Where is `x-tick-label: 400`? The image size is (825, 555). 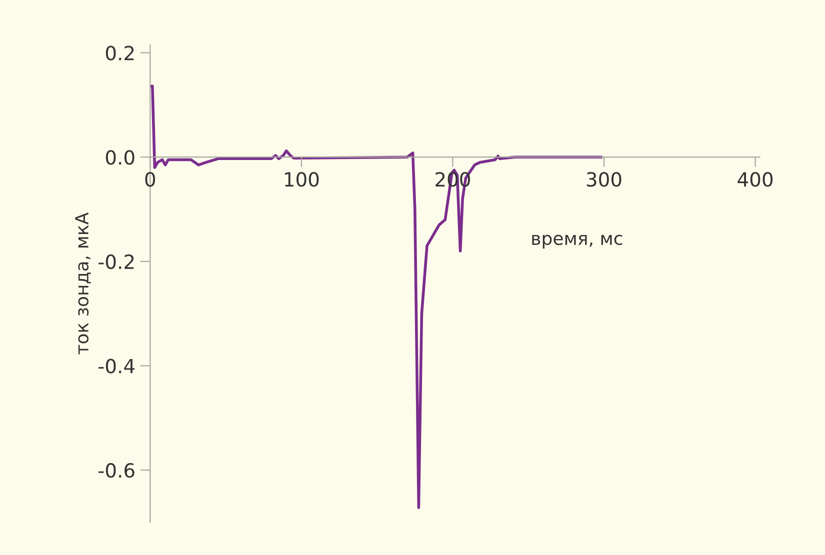
x-tick-label: 400 is located at coordinates (755, 179).